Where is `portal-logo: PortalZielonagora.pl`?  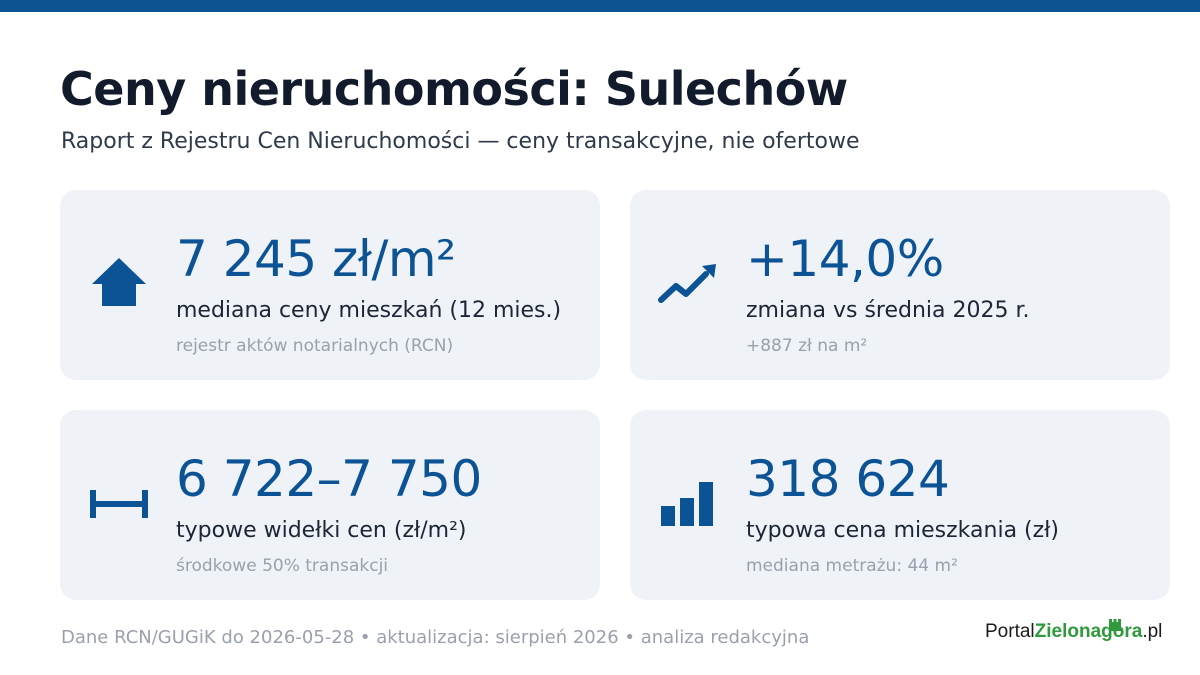 portal-logo: PortalZielonagora.pl is located at coordinates (1073, 636).